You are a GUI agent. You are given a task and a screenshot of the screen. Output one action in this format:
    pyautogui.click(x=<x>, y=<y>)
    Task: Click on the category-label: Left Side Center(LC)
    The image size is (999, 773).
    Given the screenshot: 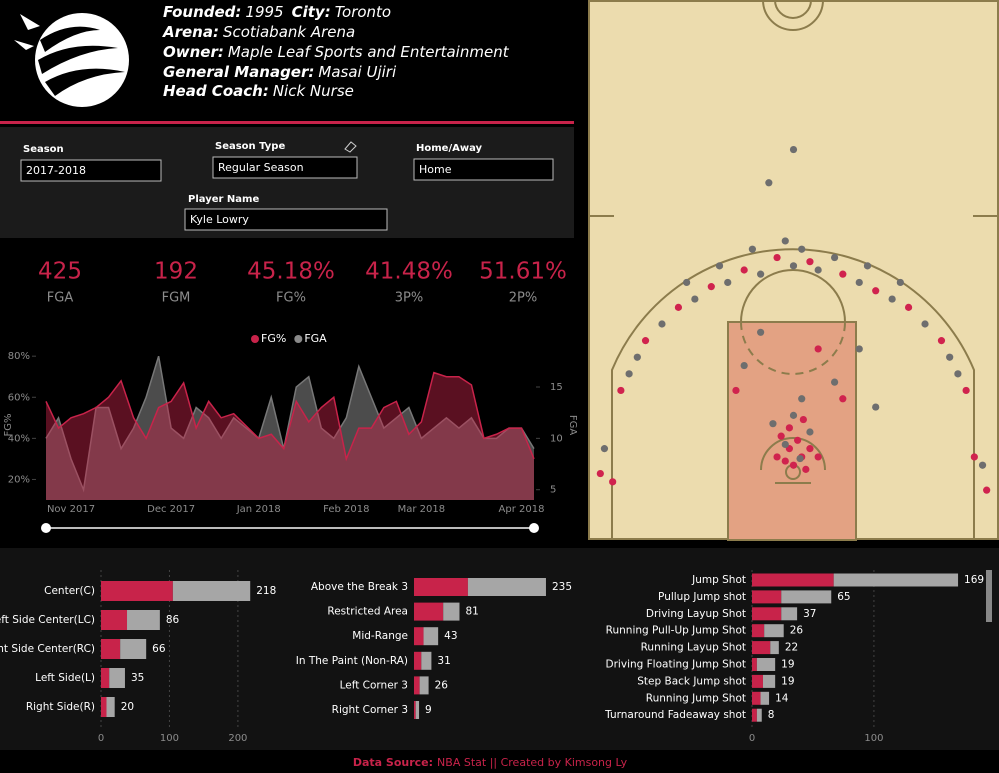 What is the action you would take?
    pyautogui.click(x=47, y=620)
    